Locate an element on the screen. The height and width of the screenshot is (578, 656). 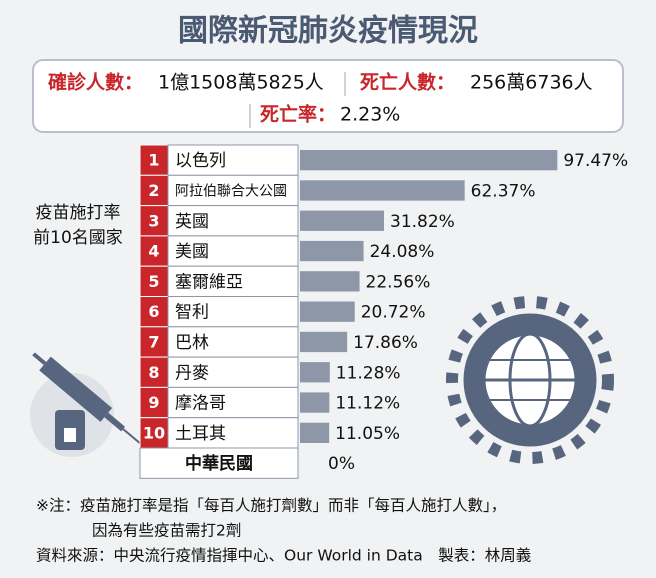
virus-icon is located at coordinates (530, 380).